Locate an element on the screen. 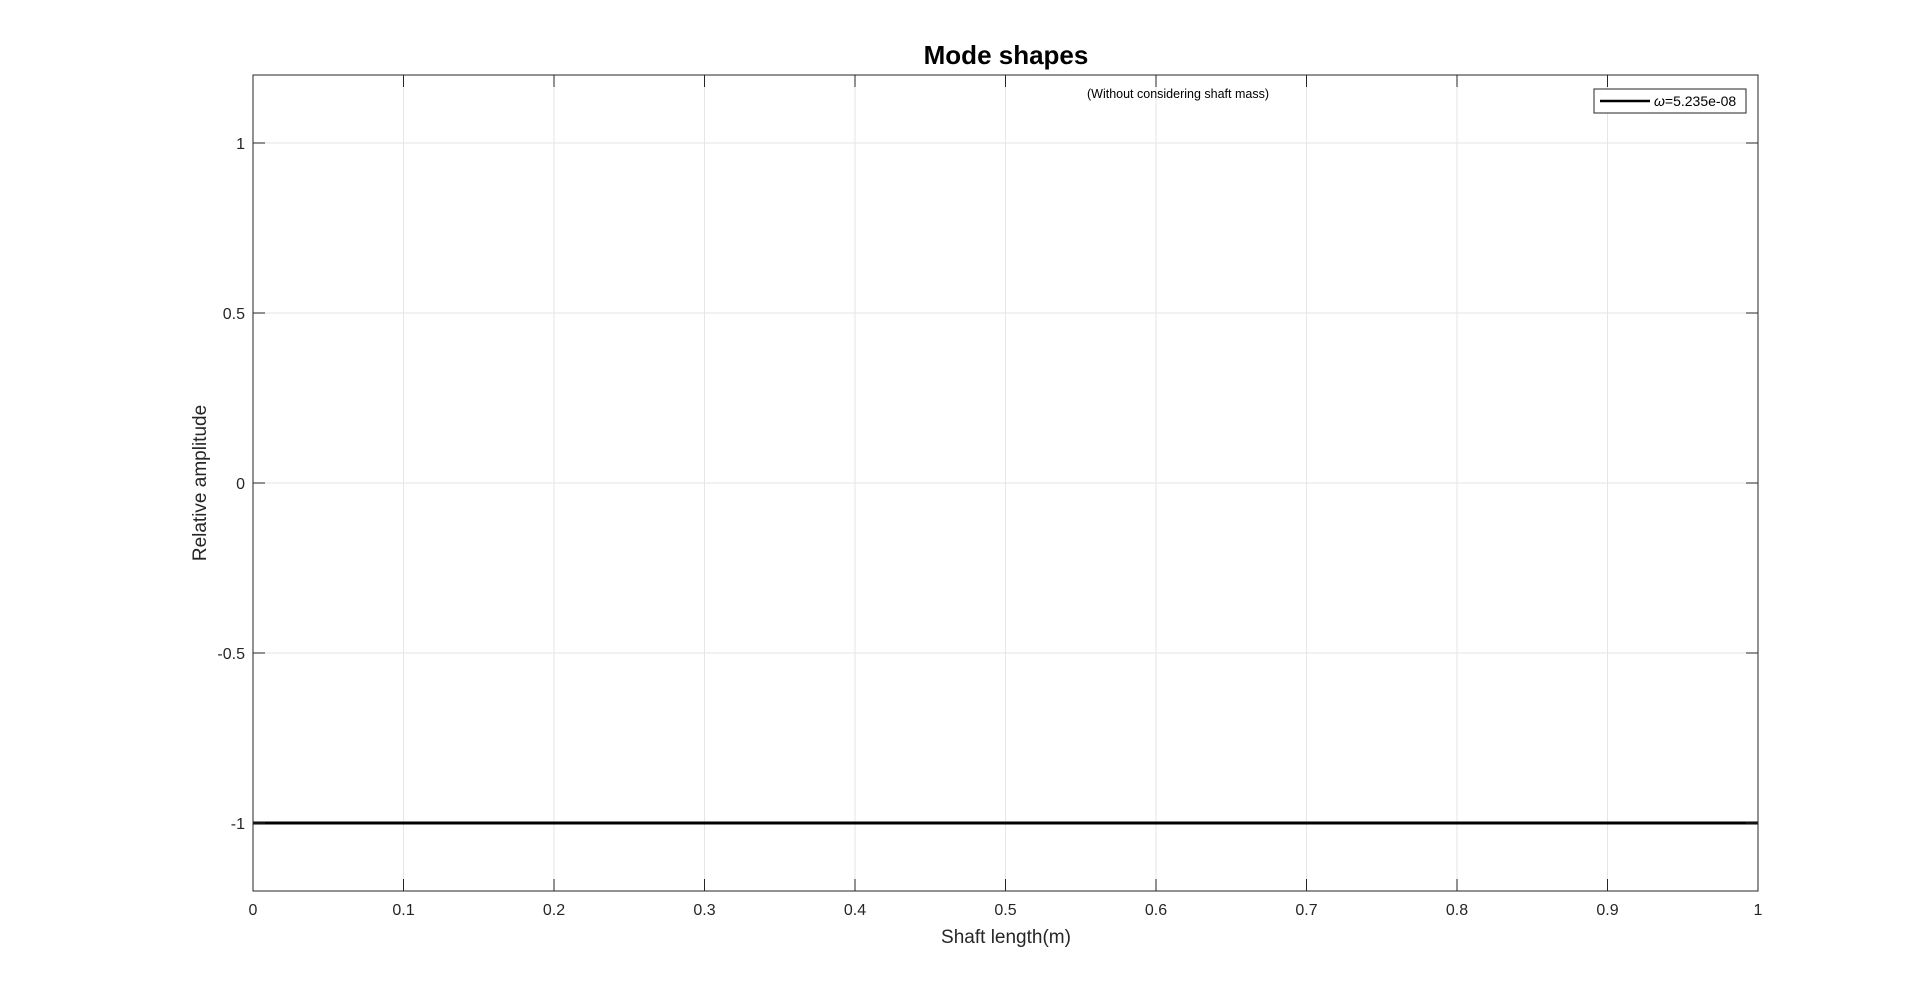  legend-label: ω=5.235e-08 is located at coordinates (1695, 101).